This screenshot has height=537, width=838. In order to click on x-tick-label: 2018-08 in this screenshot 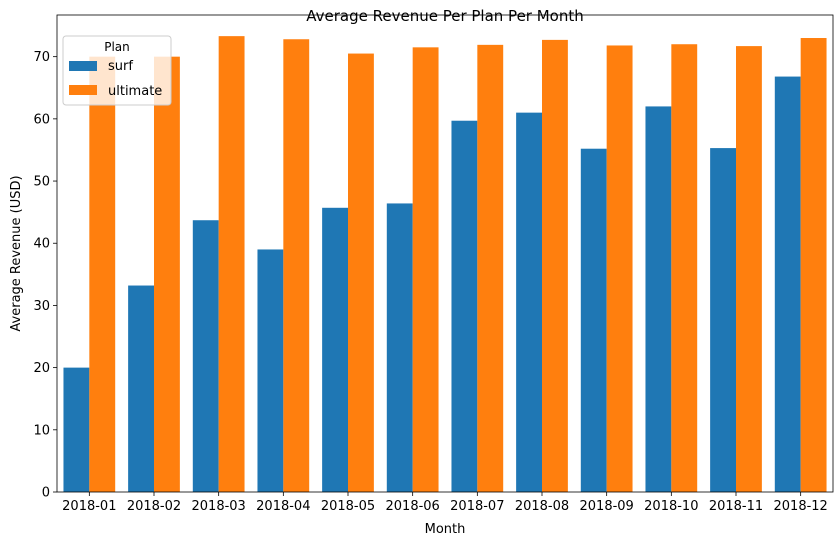, I will do `click(542, 506)`.